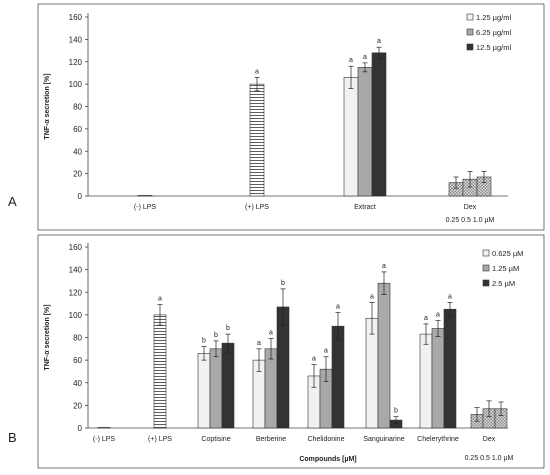  What do you see at coordinates (438, 439) in the screenshot?
I see `category-label: Chelerythrine` at bounding box center [438, 439].